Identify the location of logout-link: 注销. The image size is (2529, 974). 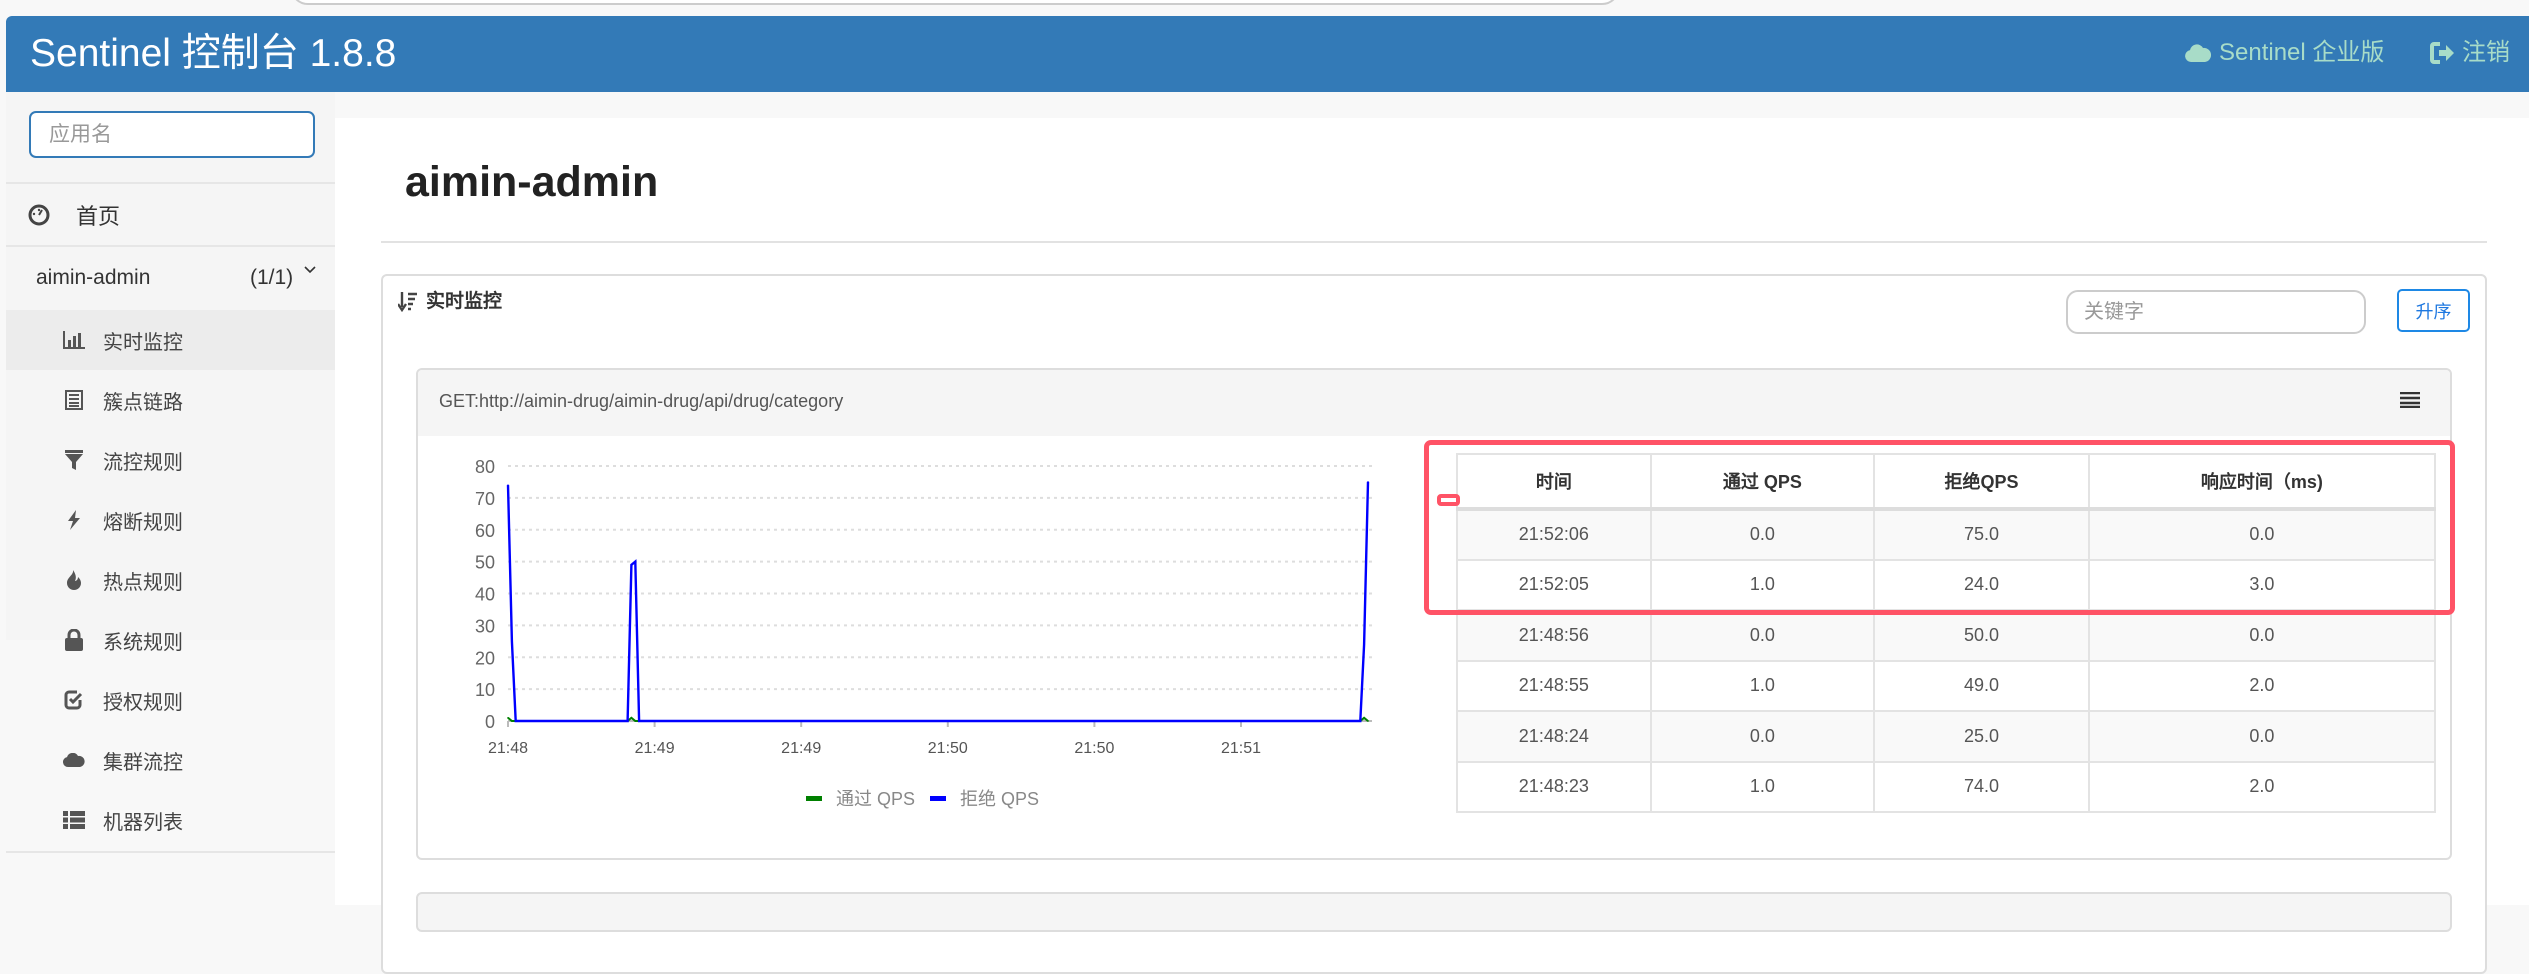
(2470, 53).